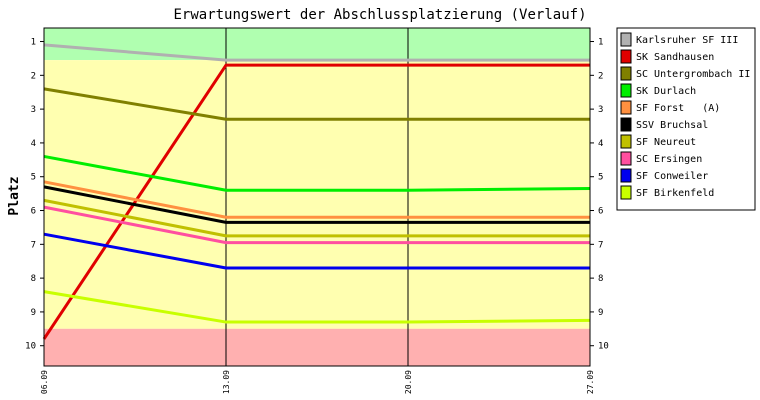 This screenshot has height=400, width=760. I want to click on y-tick-label-left: 7, so click(33, 245).